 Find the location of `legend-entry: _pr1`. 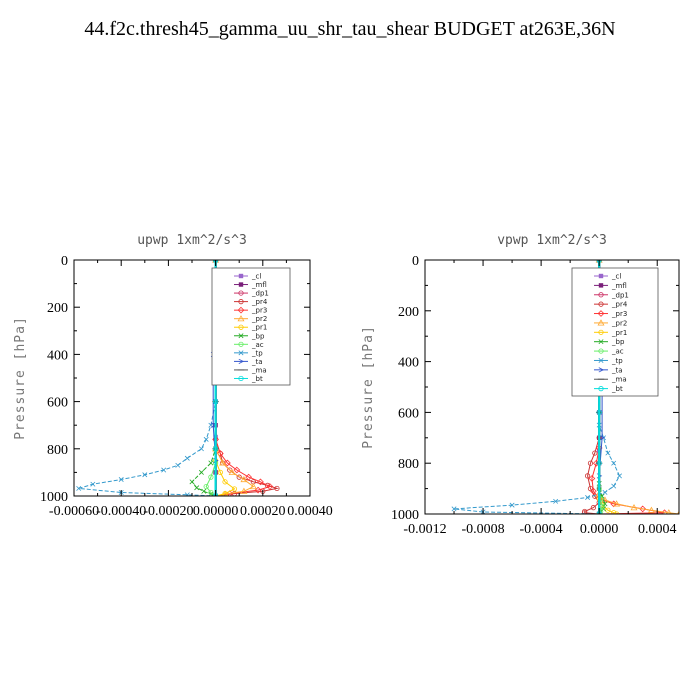

legend-entry: _pr1 is located at coordinates (619, 333).